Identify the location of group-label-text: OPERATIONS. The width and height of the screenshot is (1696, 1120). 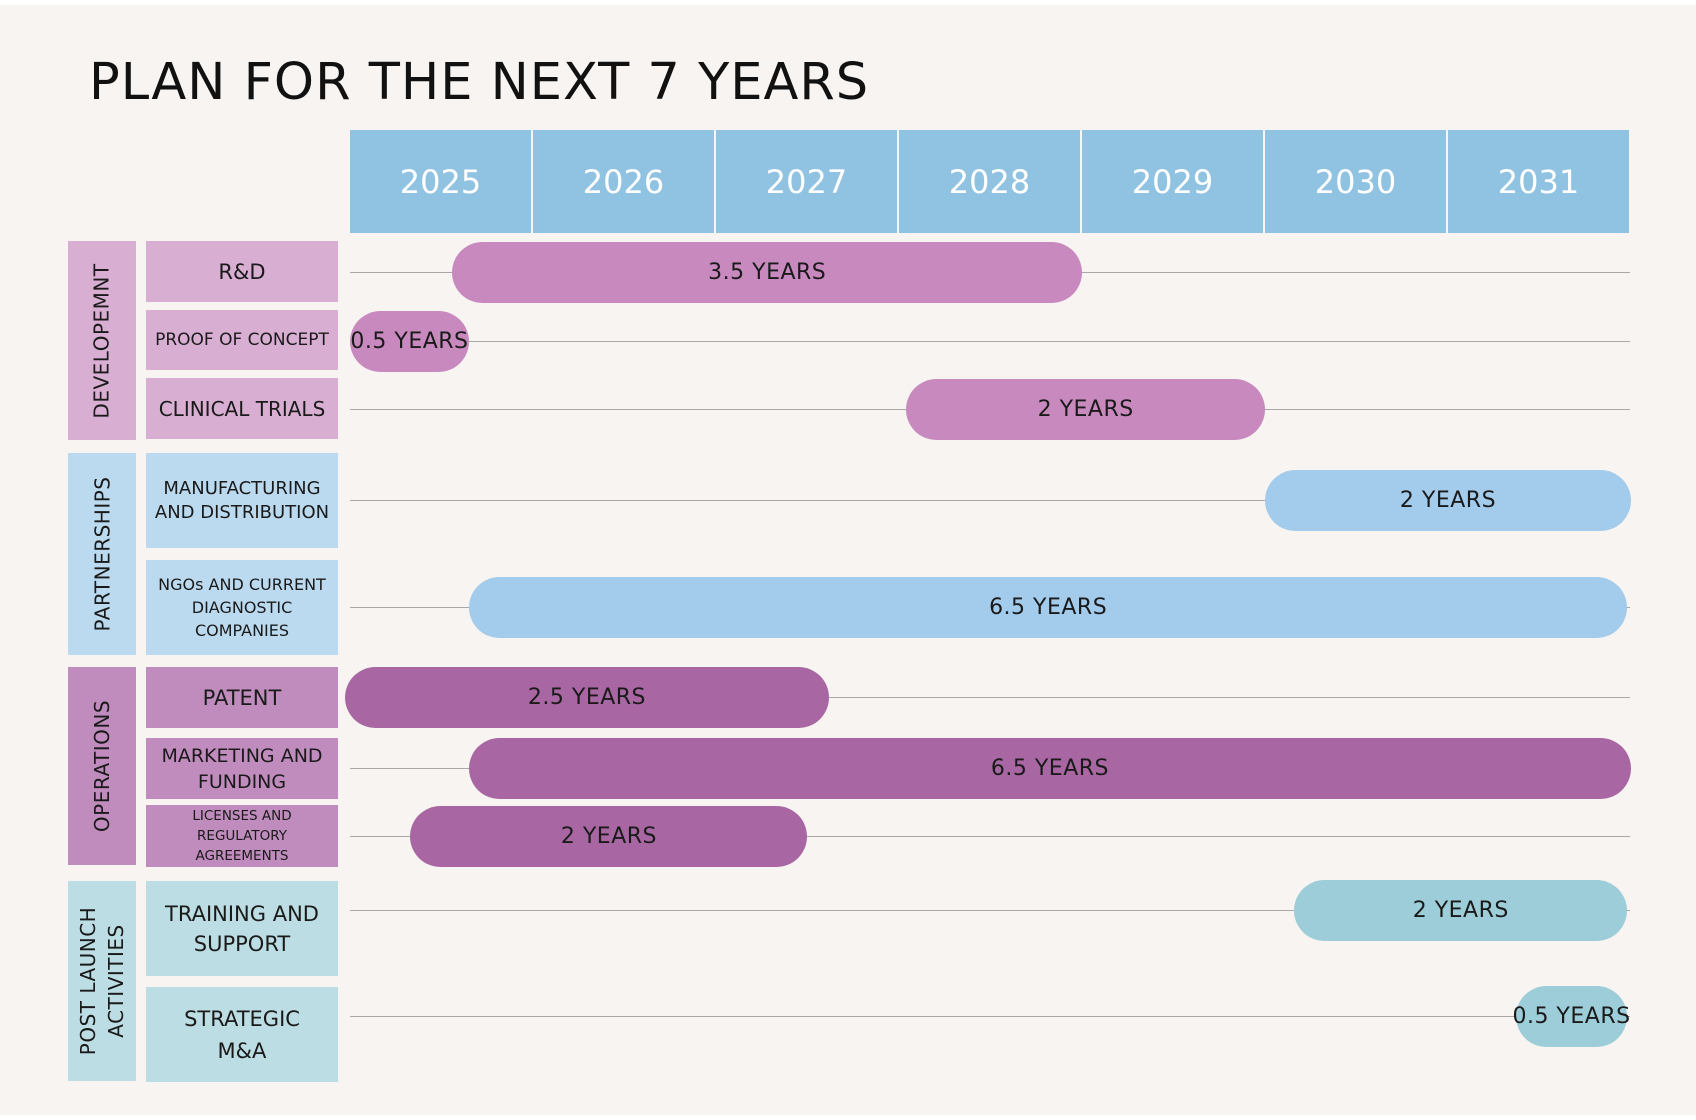
(102, 766).